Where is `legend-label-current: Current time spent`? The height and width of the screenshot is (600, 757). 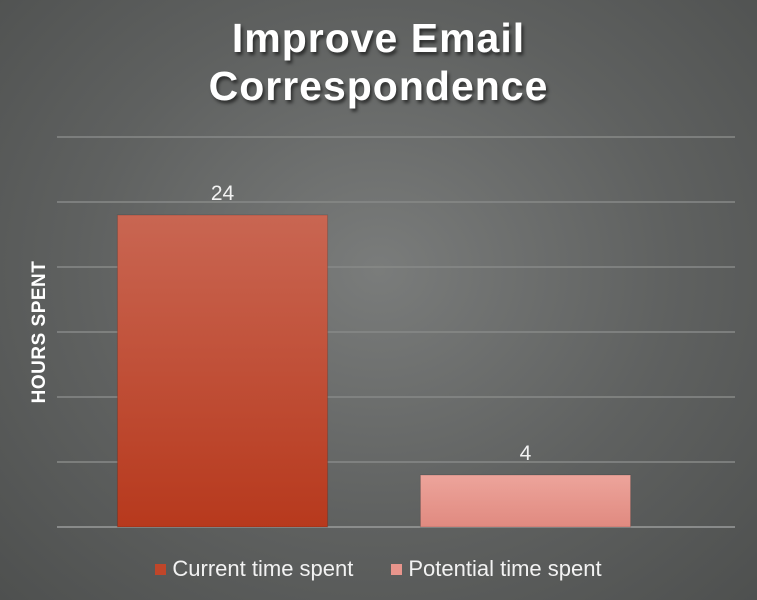 legend-label-current: Current time spent is located at coordinates (263, 568).